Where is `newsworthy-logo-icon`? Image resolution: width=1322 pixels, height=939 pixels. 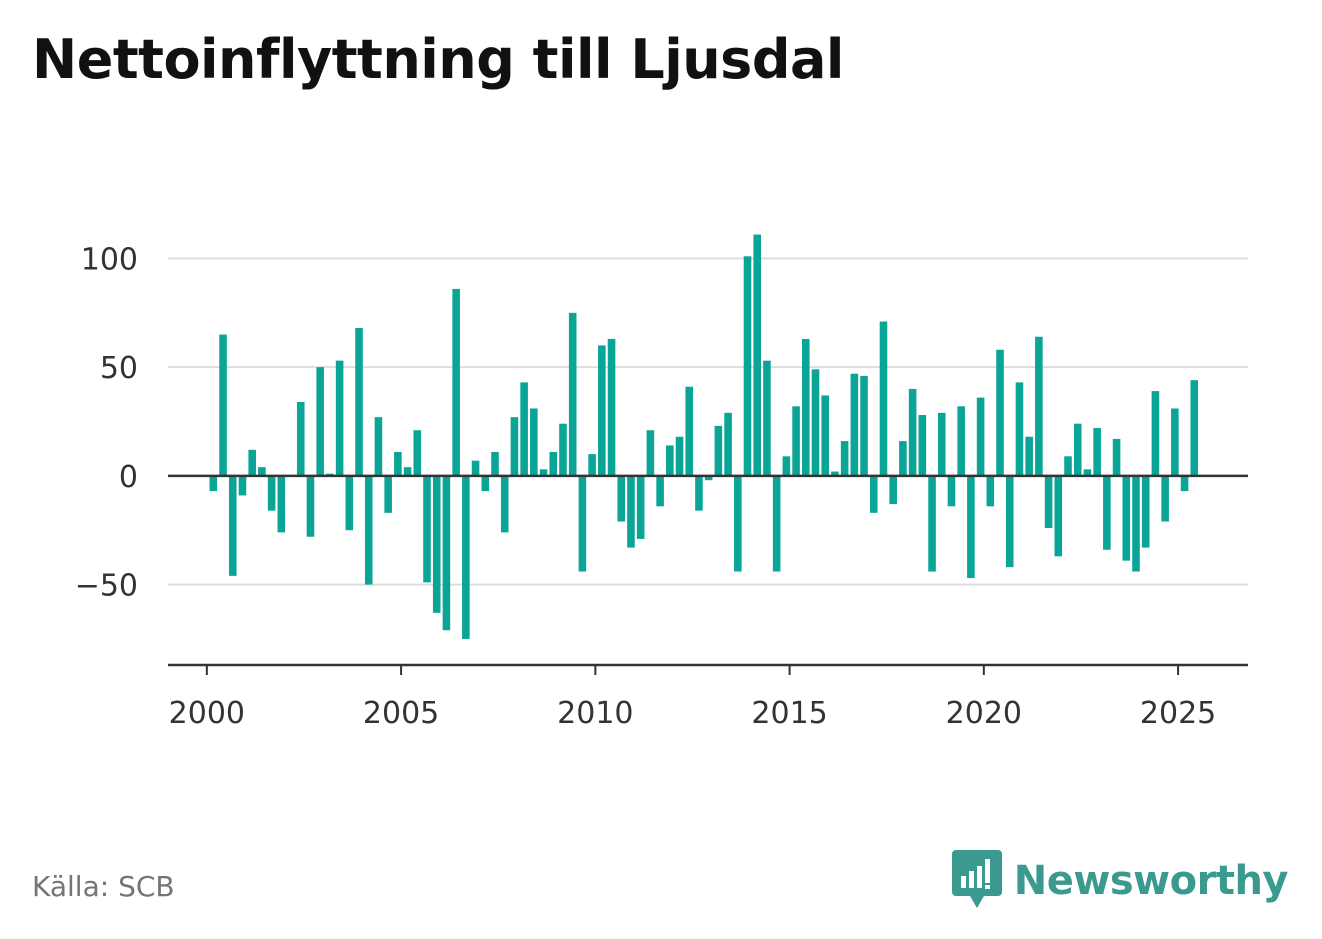 newsworthy-logo-icon is located at coordinates (976, 879).